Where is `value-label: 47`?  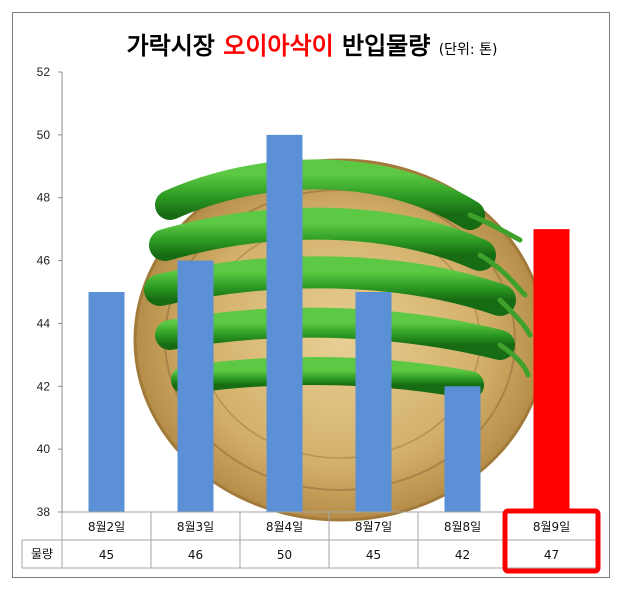 value-label: 47 is located at coordinates (551, 555).